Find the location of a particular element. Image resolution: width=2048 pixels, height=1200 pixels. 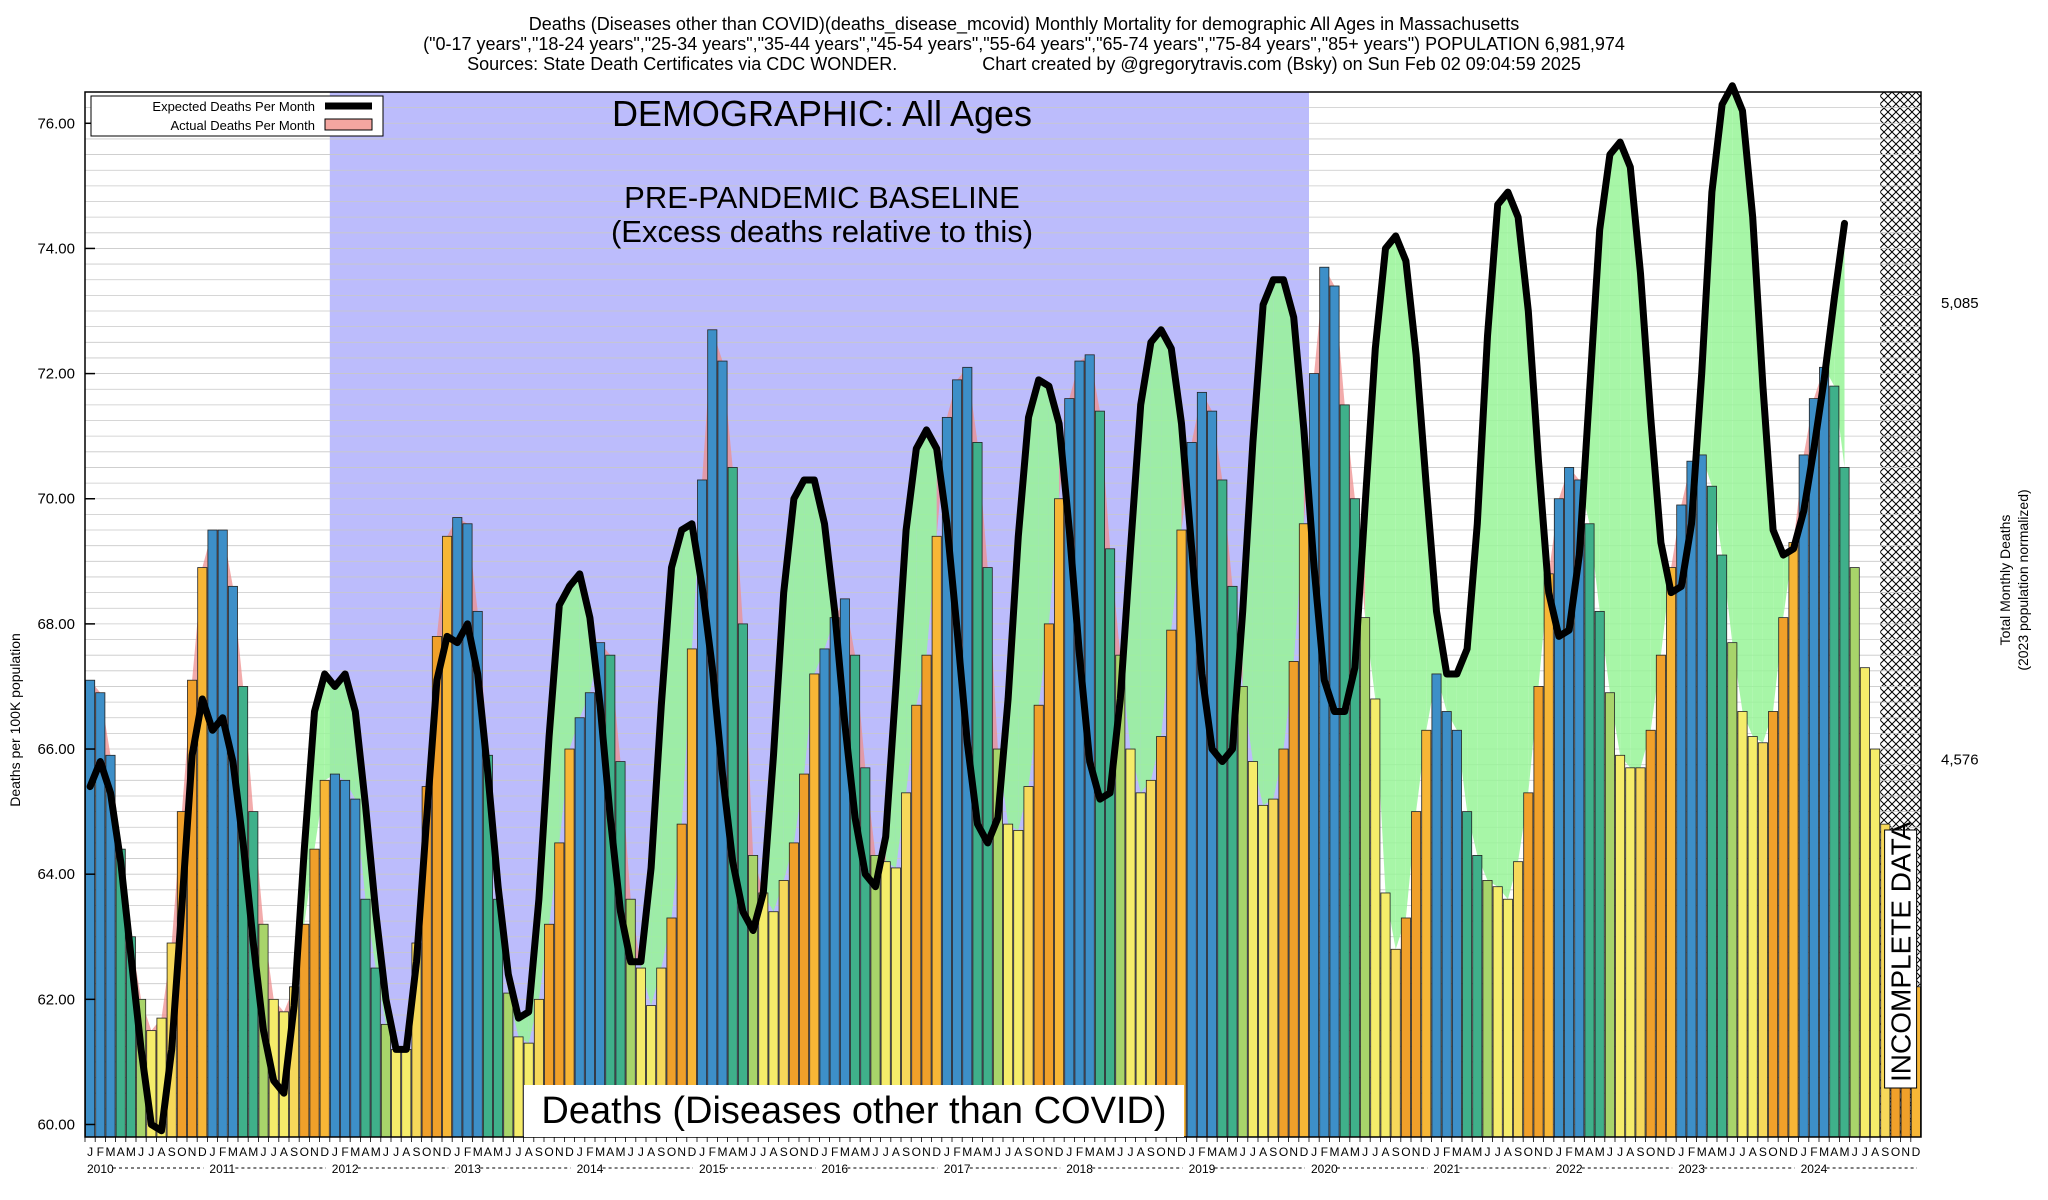

y-tick-label: 74.00 is located at coordinates (56, 248).